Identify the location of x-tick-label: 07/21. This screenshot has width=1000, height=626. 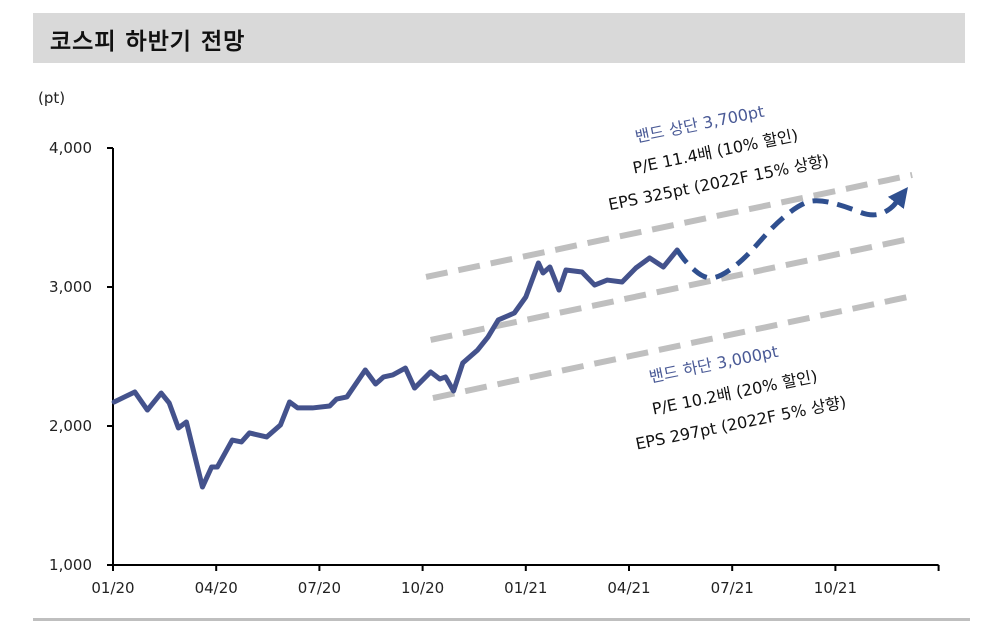
(732, 588).